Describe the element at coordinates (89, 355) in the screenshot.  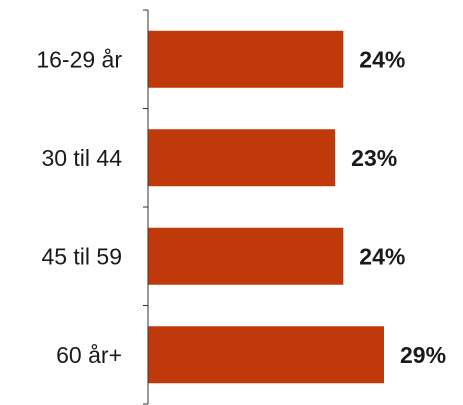
I see `category-label: 60 år+` at that location.